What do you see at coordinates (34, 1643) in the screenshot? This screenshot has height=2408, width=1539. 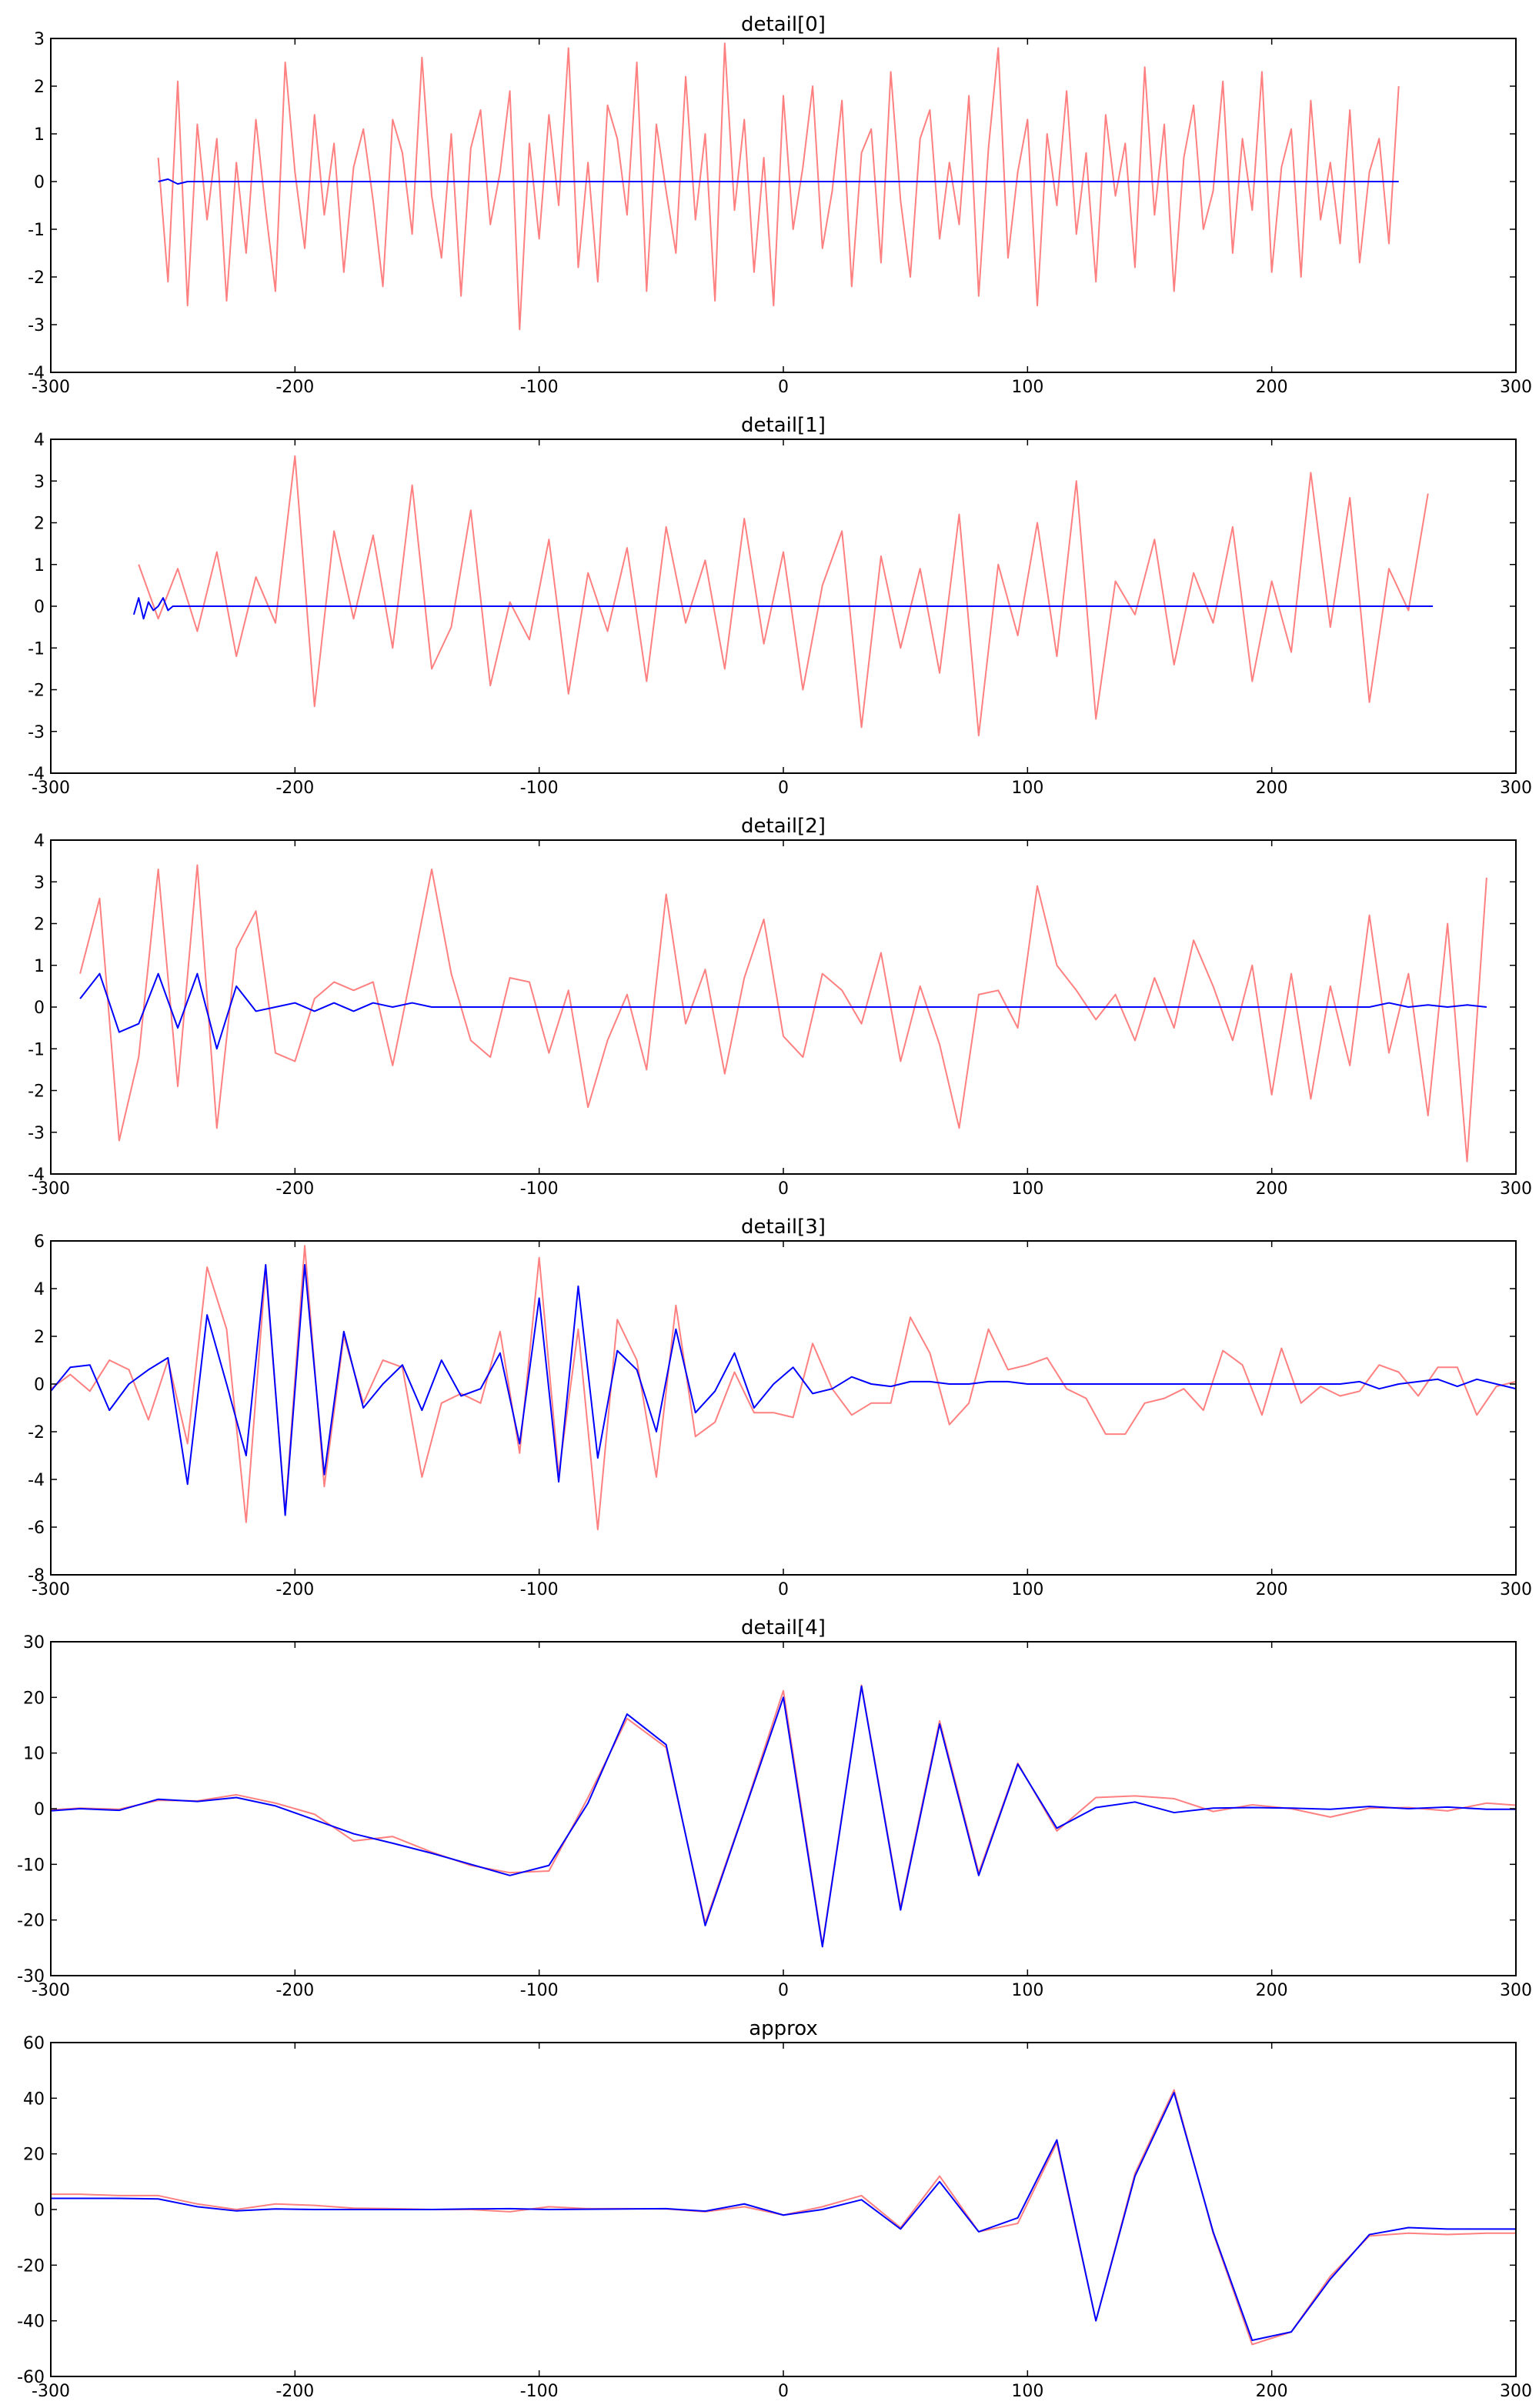 I see `y-tick-label: 30` at bounding box center [34, 1643].